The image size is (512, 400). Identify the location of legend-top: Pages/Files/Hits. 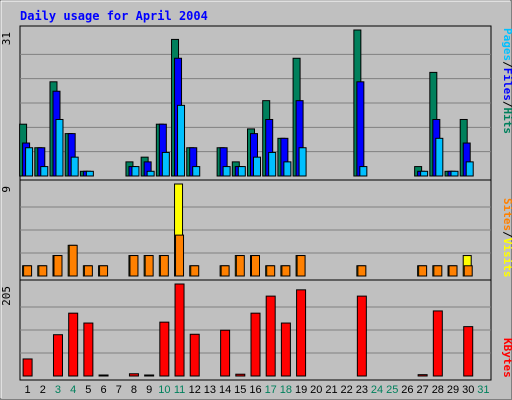
(506, 81).